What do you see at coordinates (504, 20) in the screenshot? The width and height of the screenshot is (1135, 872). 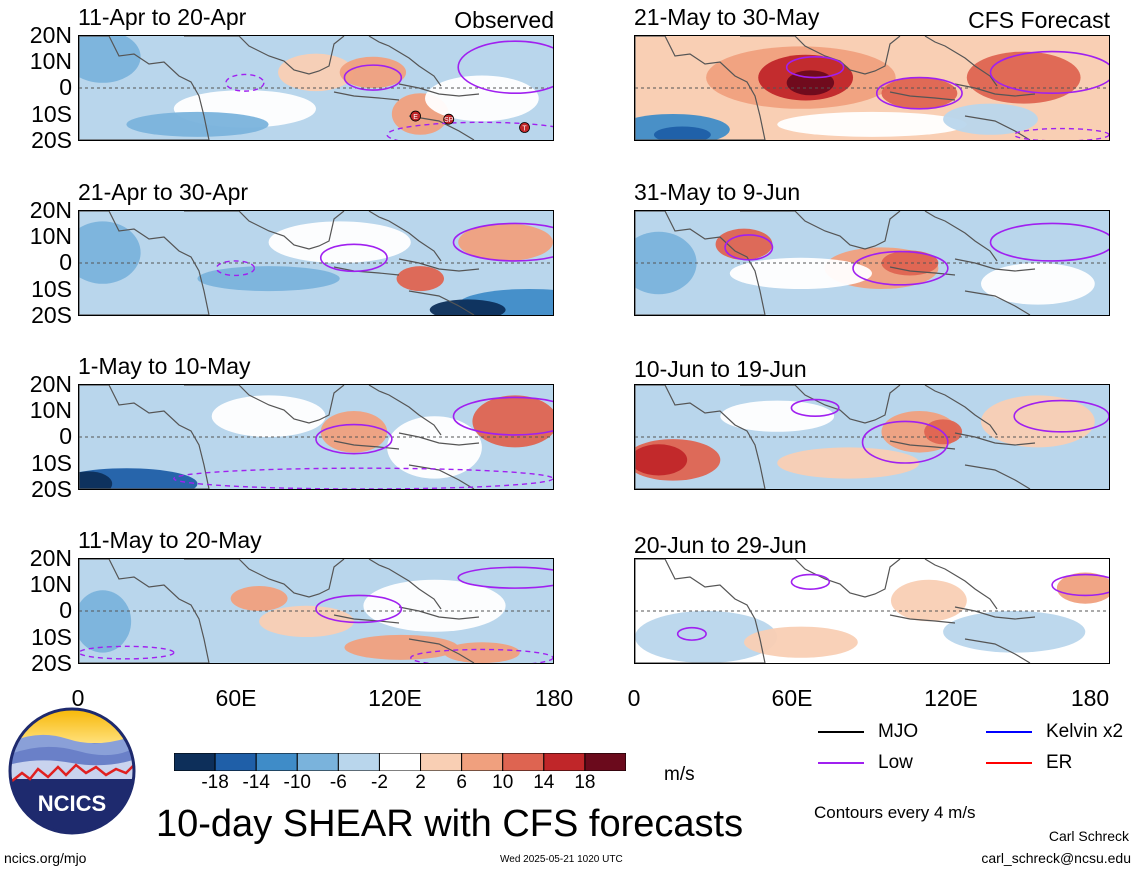 I see `panel-tag-observed: Observed` at bounding box center [504, 20].